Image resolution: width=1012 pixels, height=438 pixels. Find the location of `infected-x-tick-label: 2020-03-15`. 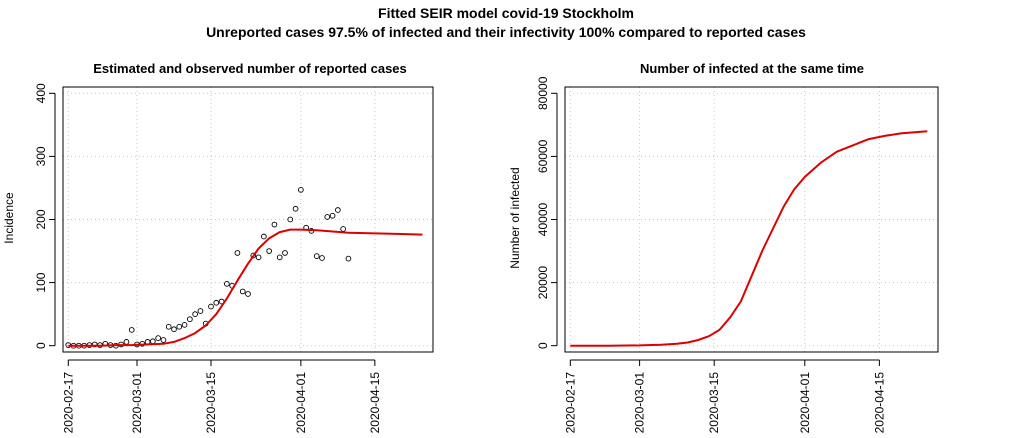

infected-x-tick-label: 2020-03-15 is located at coordinates (714, 403).